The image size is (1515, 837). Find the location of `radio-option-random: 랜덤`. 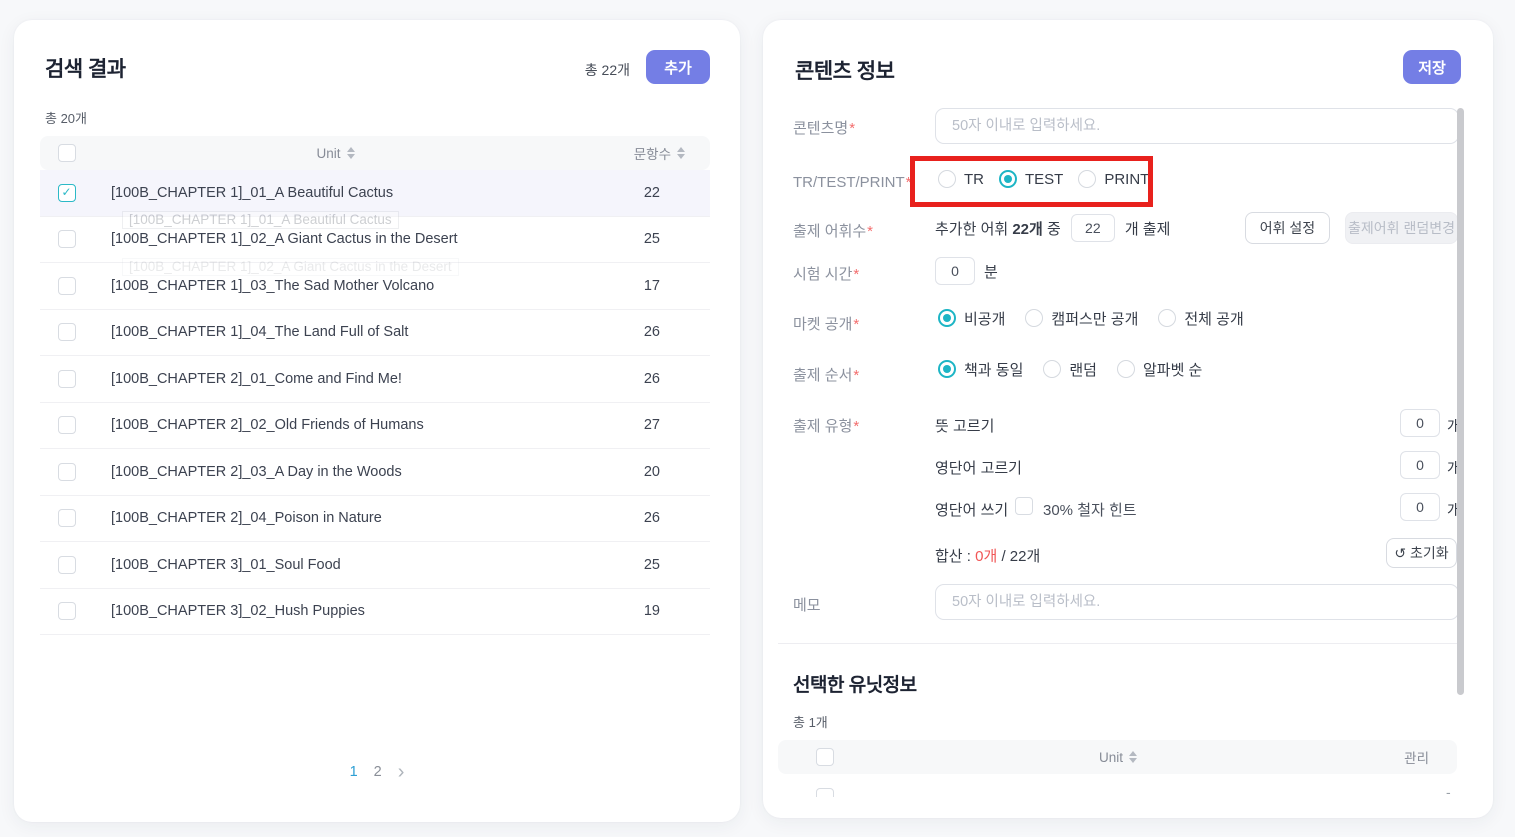

radio-option-random: 랜덤 is located at coordinates (1070, 369).